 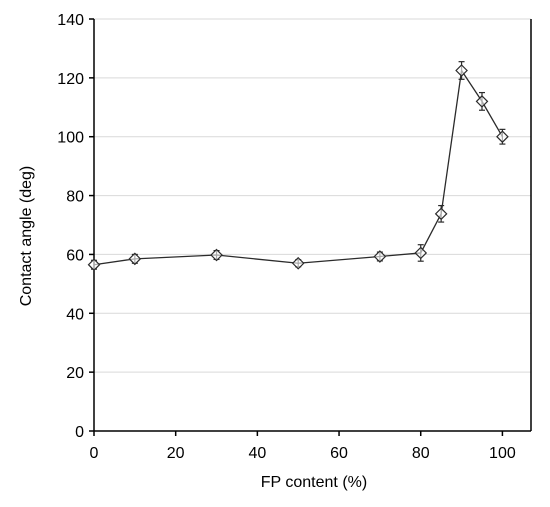 I want to click on x-tick-label-40: 40, so click(x=257, y=453).